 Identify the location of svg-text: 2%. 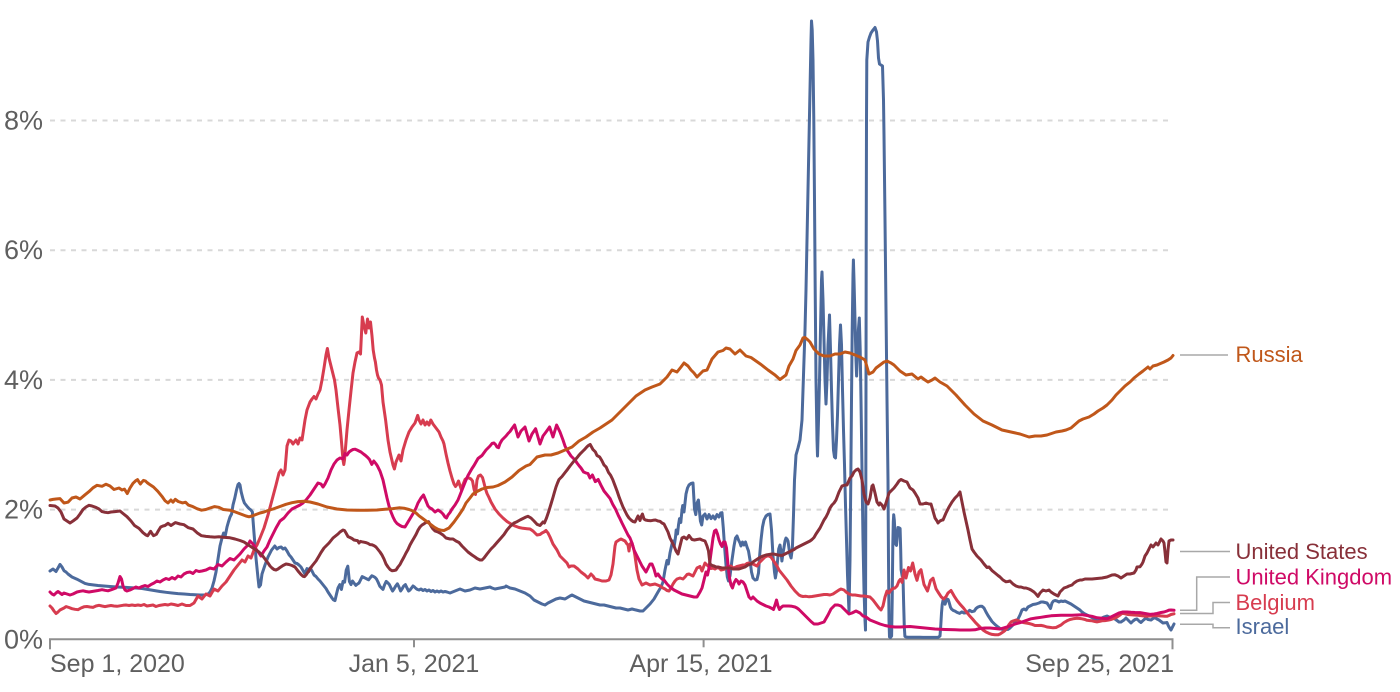
(23, 510).